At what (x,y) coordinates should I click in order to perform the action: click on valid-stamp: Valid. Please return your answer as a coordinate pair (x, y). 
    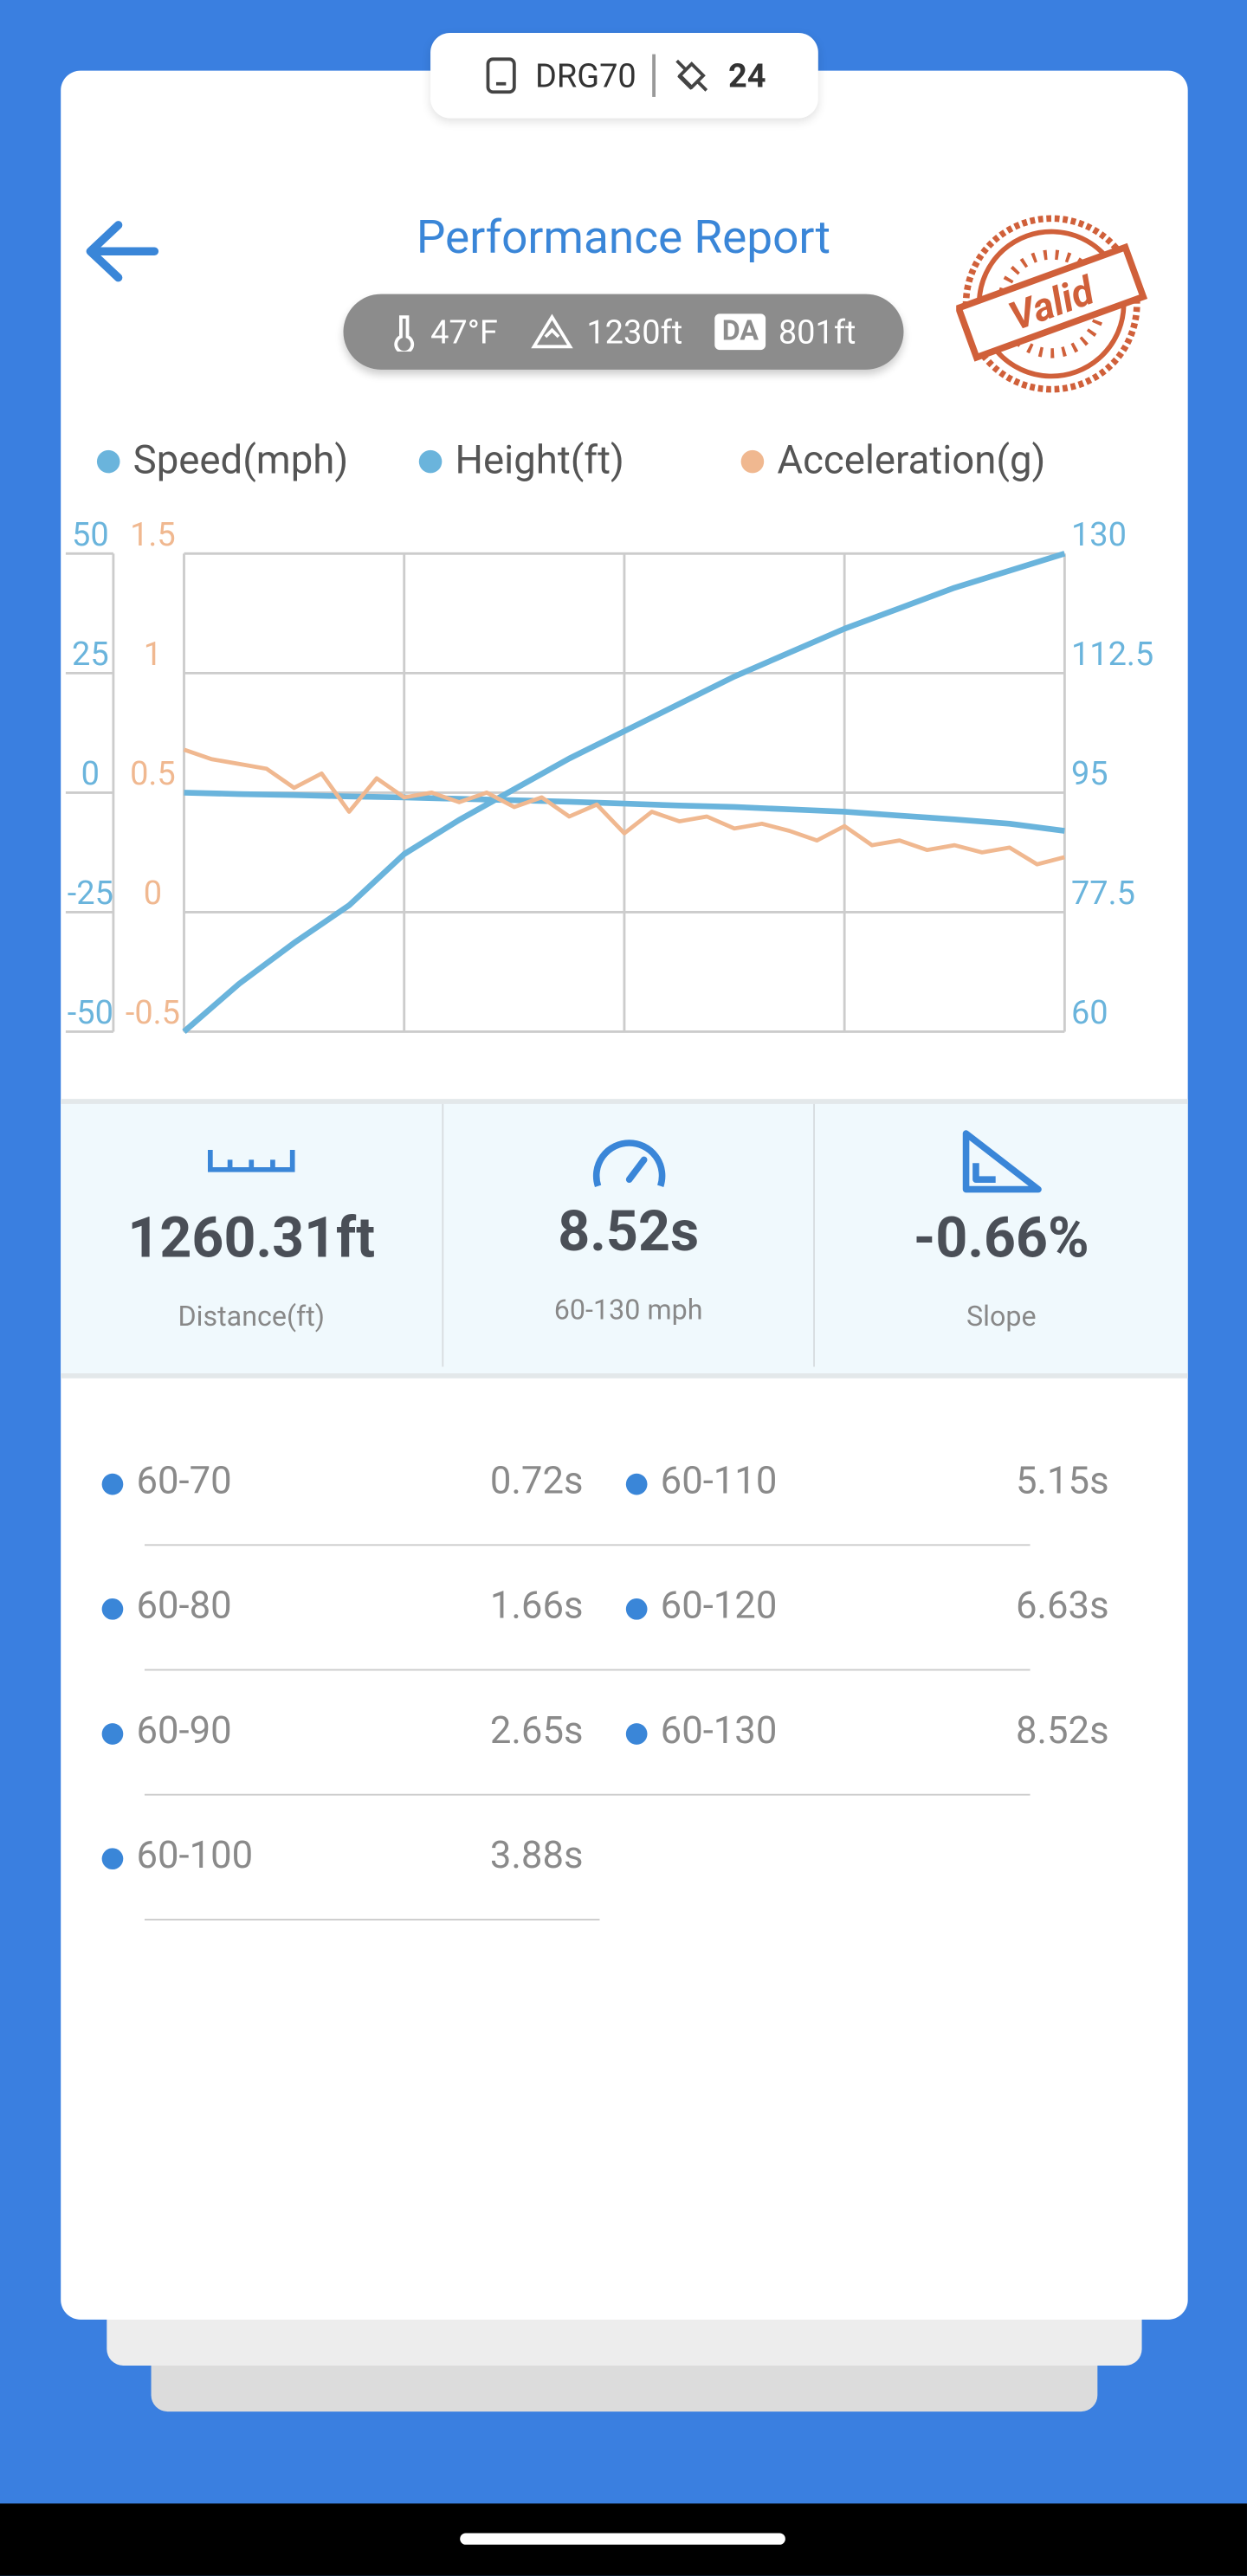
    Looking at the image, I should click on (1052, 304).